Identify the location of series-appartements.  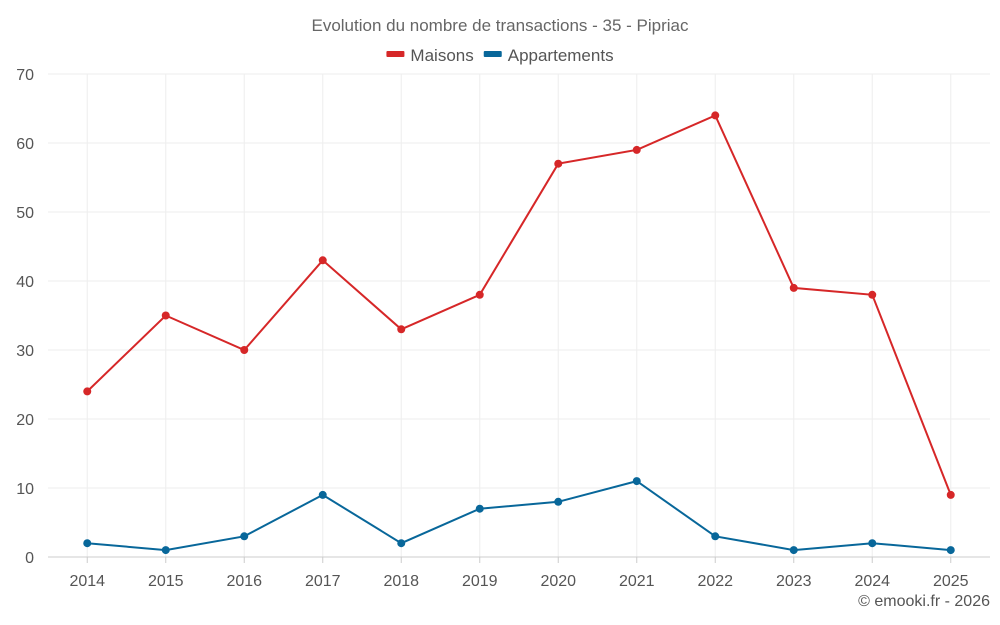
(519, 516).